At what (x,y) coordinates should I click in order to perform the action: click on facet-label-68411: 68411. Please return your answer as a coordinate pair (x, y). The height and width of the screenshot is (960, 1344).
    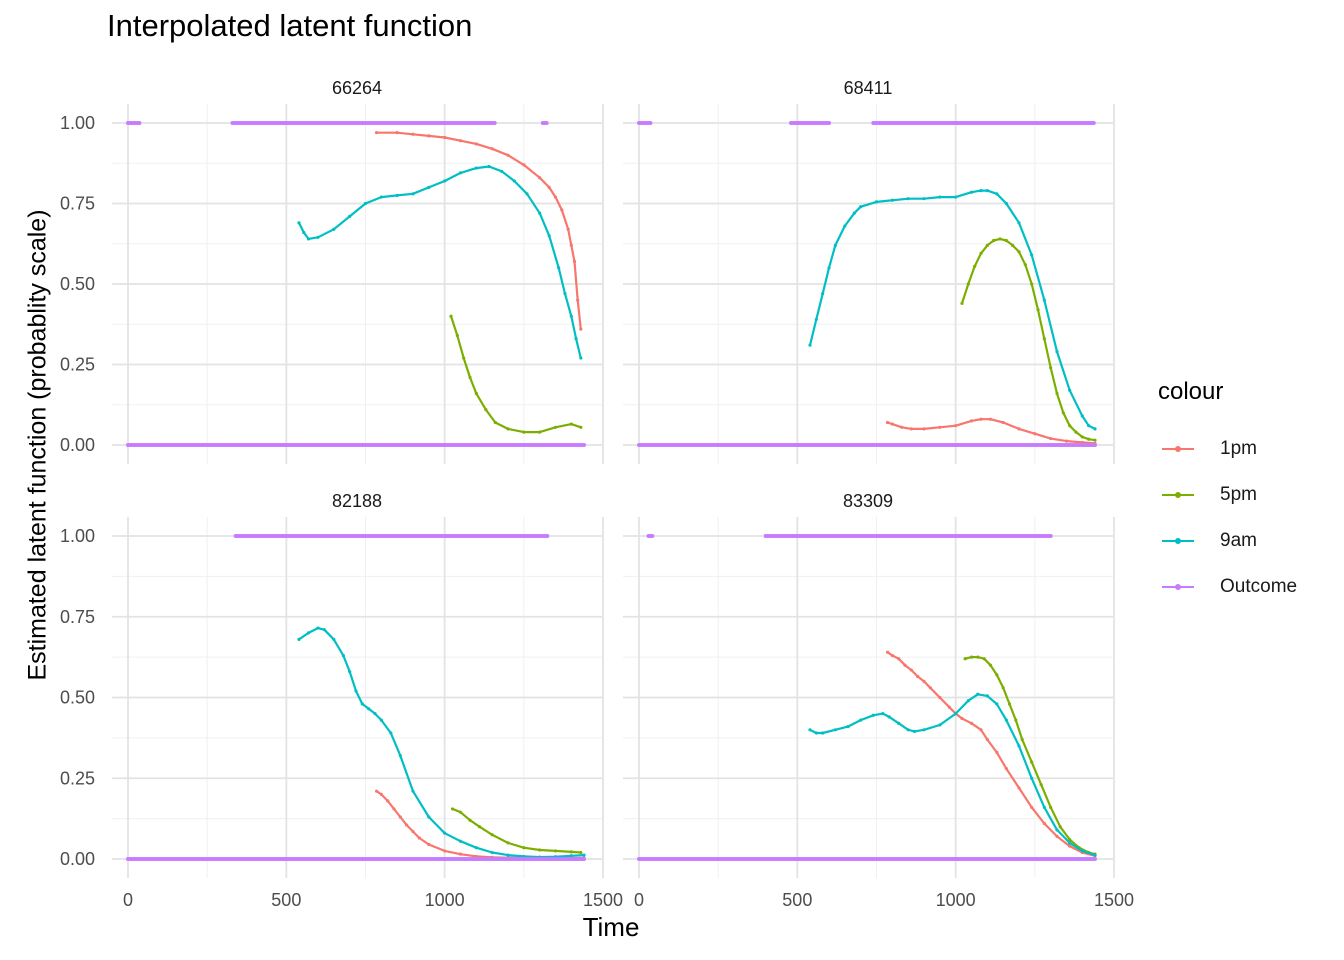
    Looking at the image, I should click on (868, 88).